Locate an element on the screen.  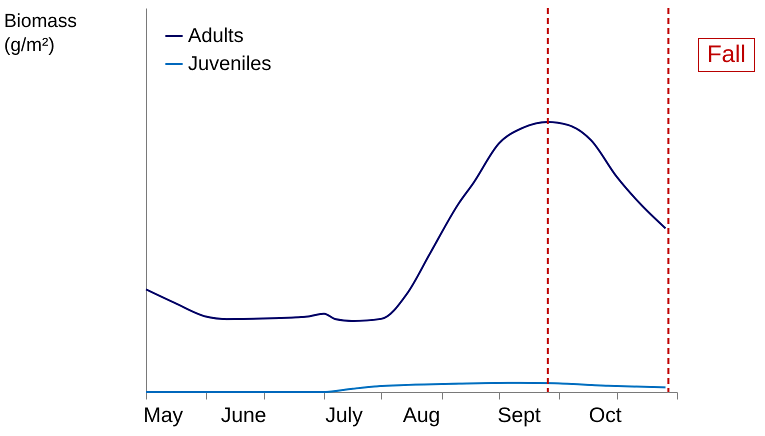
text: Fall is located at coordinates (726, 55).